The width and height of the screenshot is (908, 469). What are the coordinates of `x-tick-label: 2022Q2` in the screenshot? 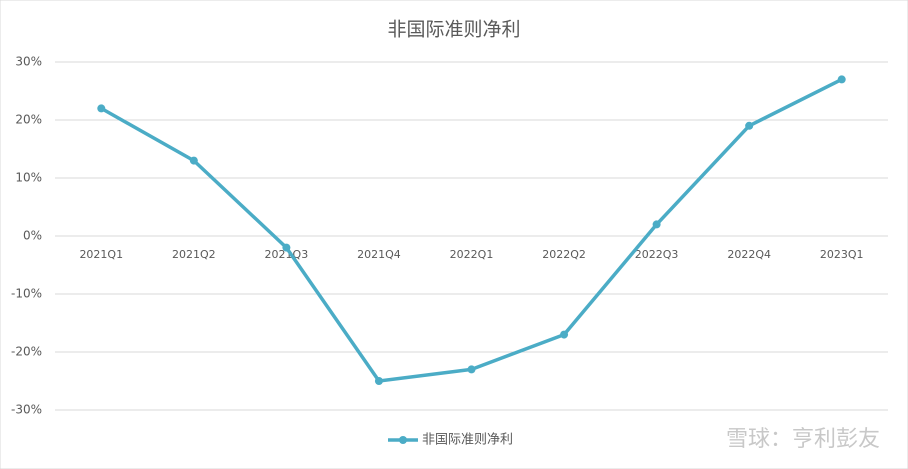 It's located at (564, 254).